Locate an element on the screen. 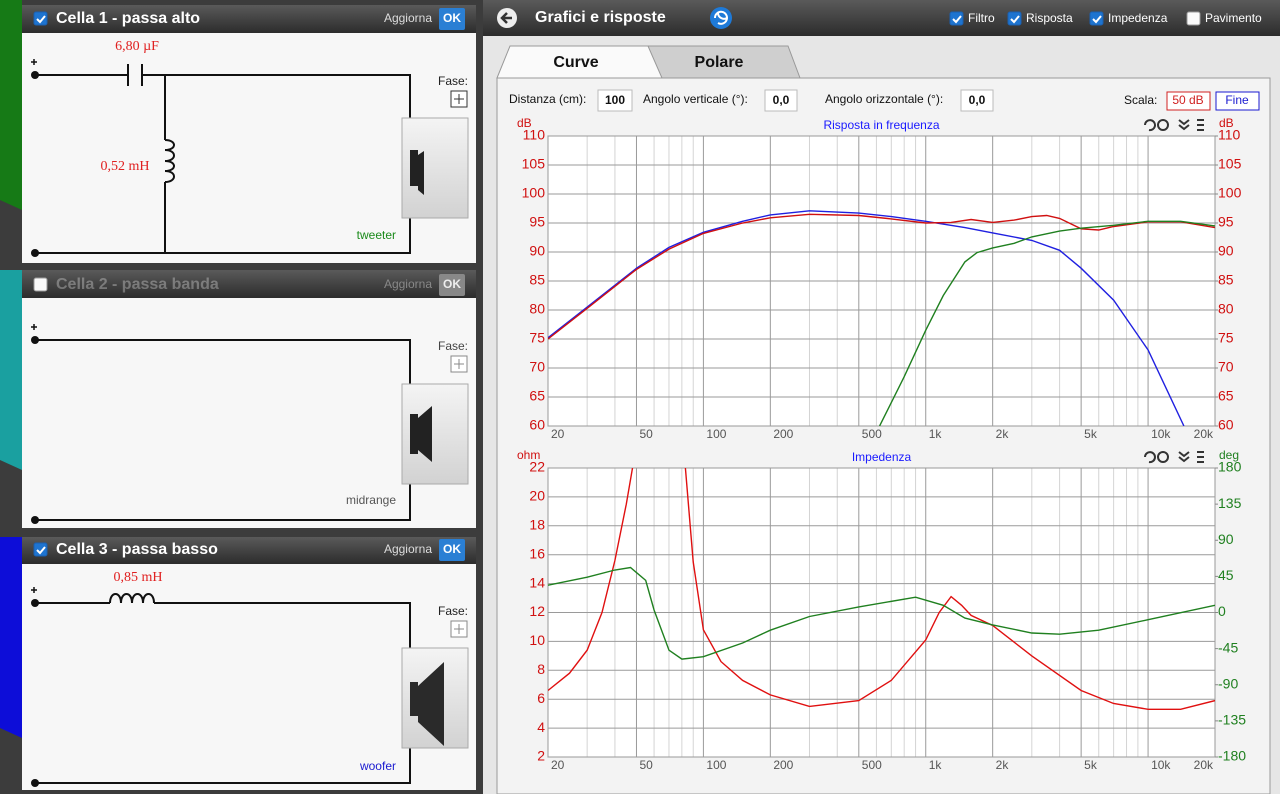  x-tick-label: 5k is located at coordinates (1091, 765).